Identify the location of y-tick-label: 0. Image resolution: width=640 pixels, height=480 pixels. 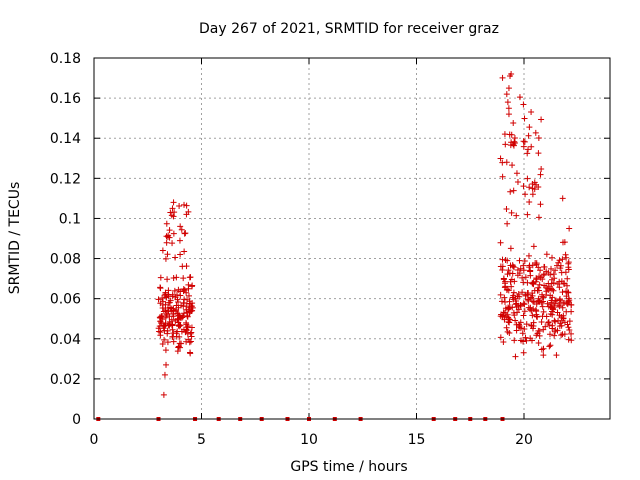
(76, 420).